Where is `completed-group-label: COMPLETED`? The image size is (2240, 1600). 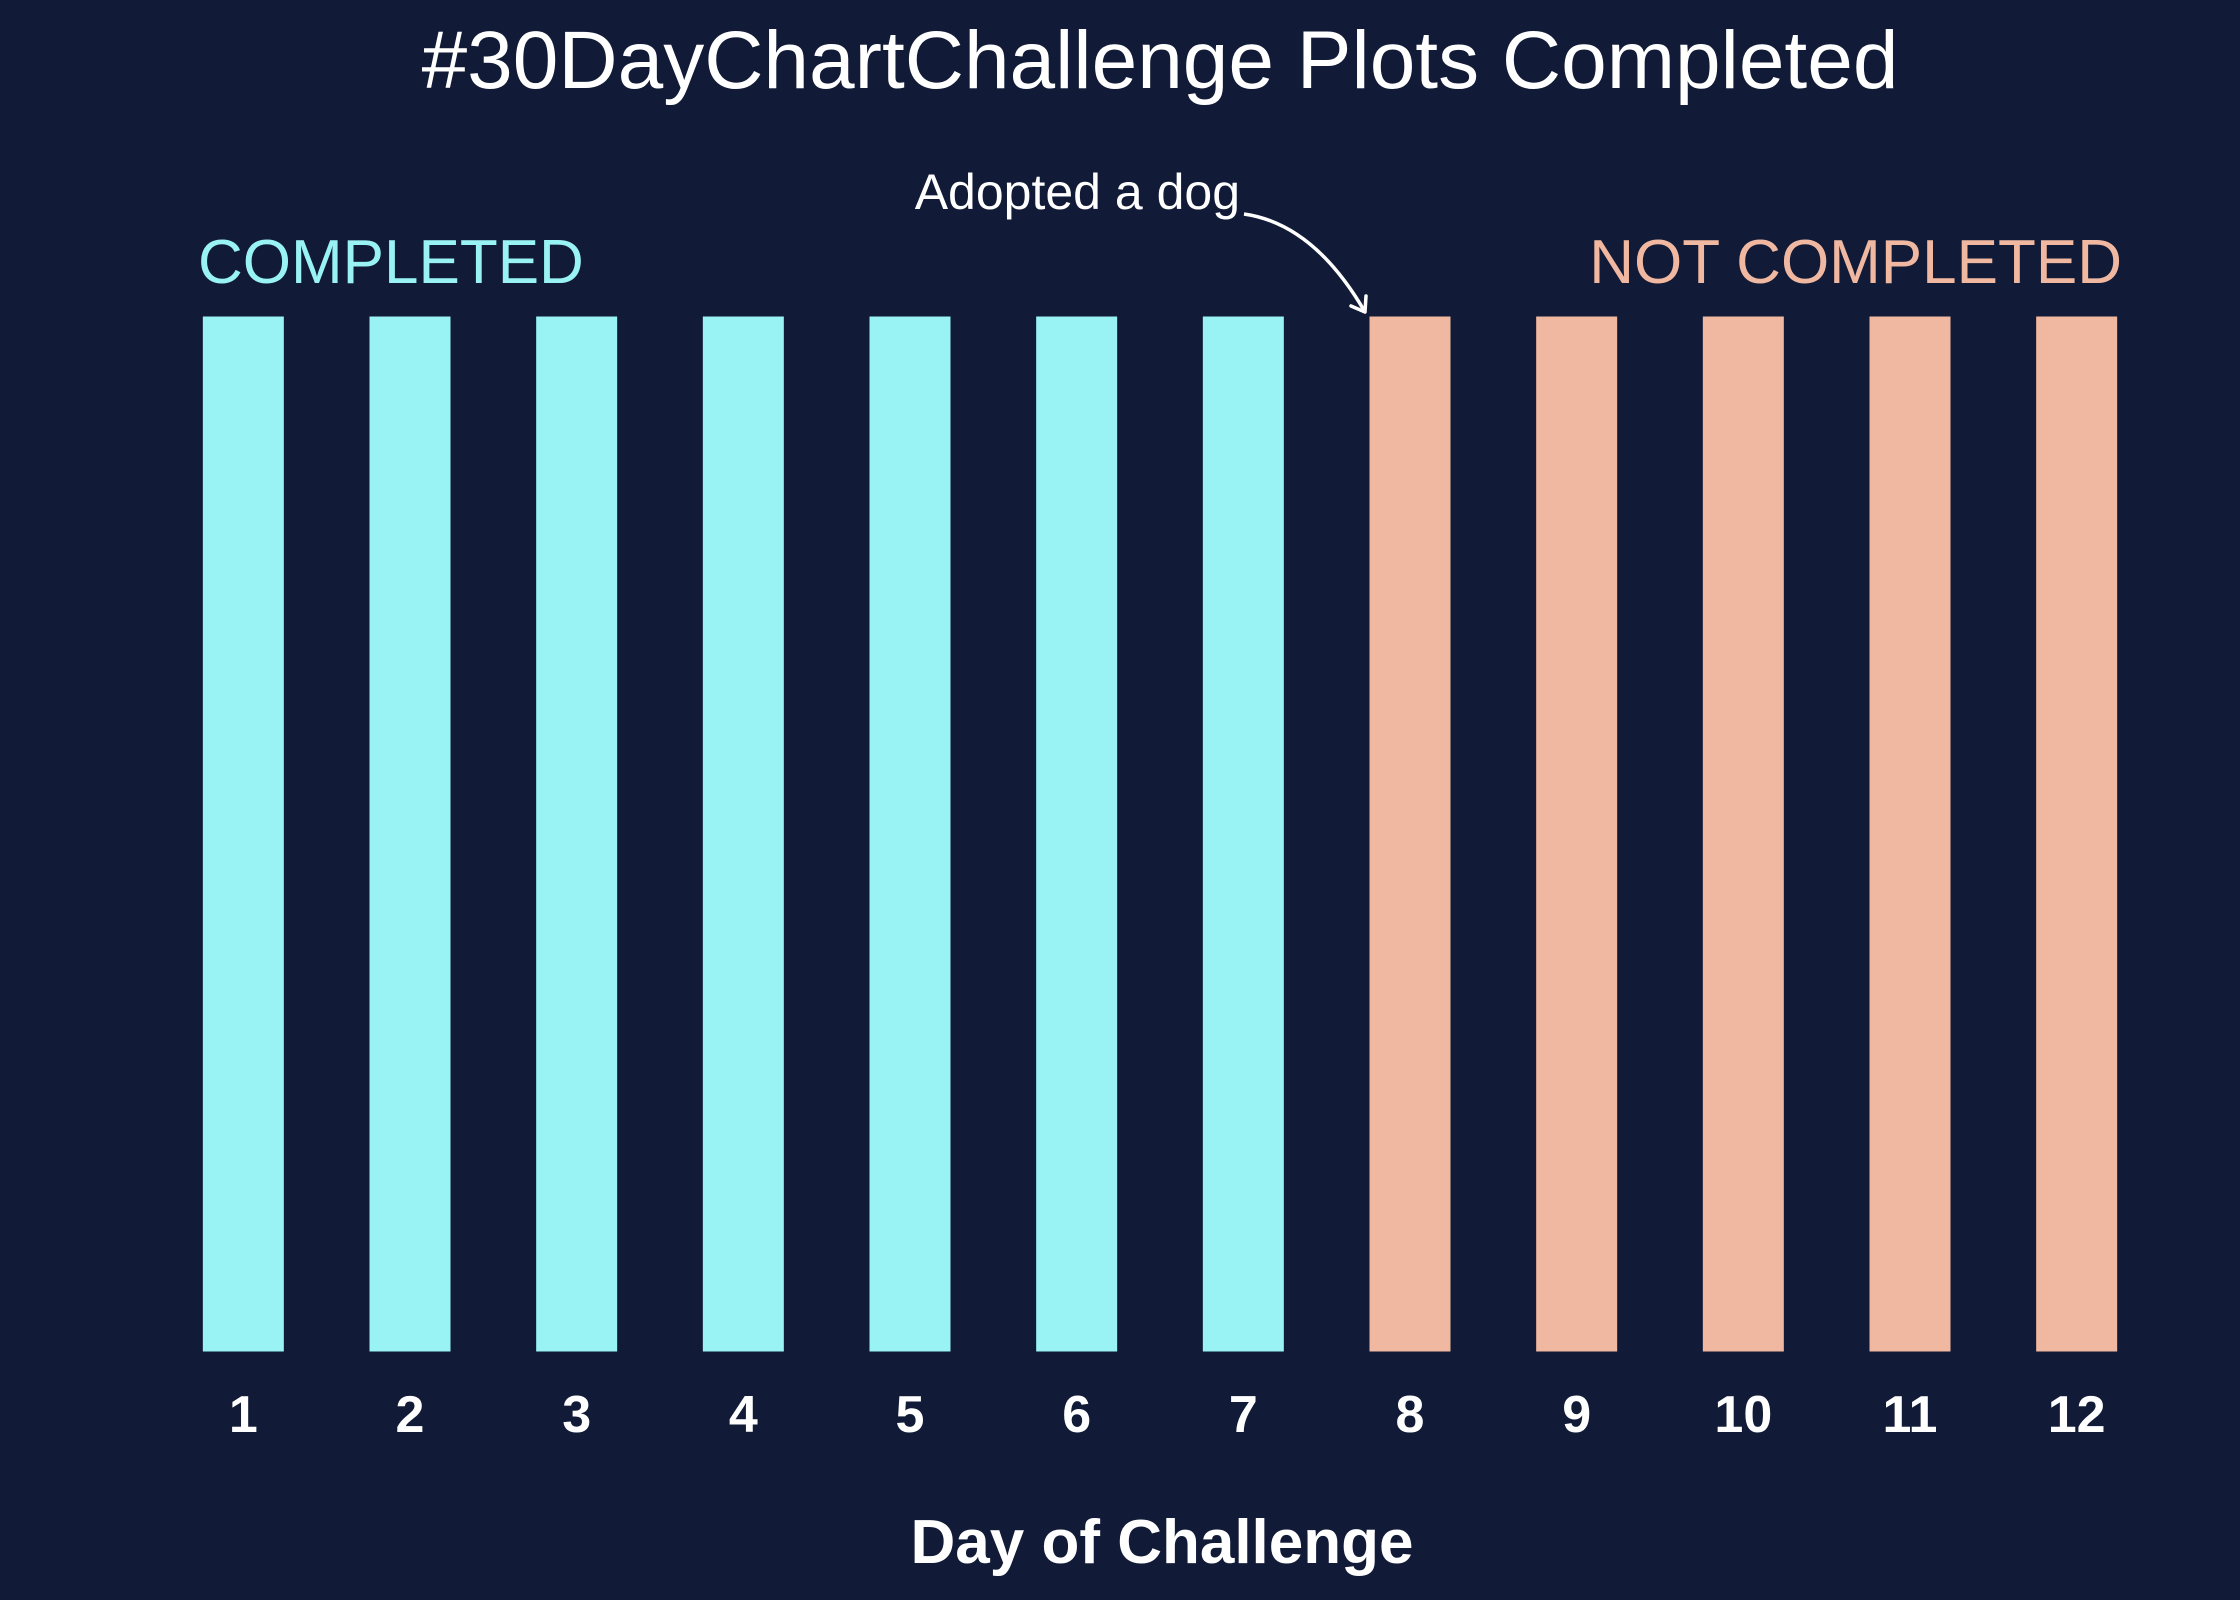
completed-group-label: COMPLETED is located at coordinates (391, 262).